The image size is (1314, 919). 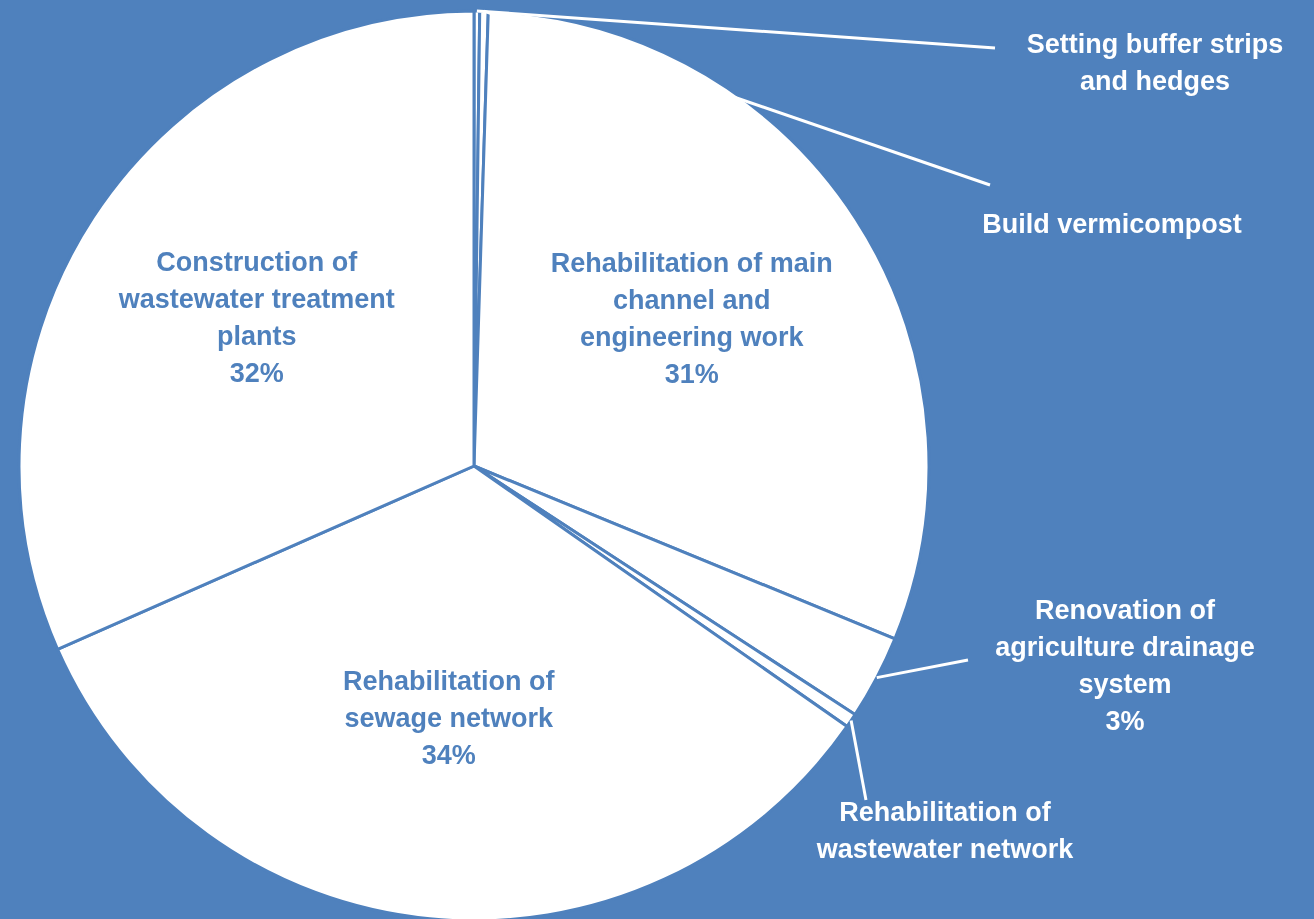 What do you see at coordinates (1125, 721) in the screenshot?
I see `data-label: 3%` at bounding box center [1125, 721].